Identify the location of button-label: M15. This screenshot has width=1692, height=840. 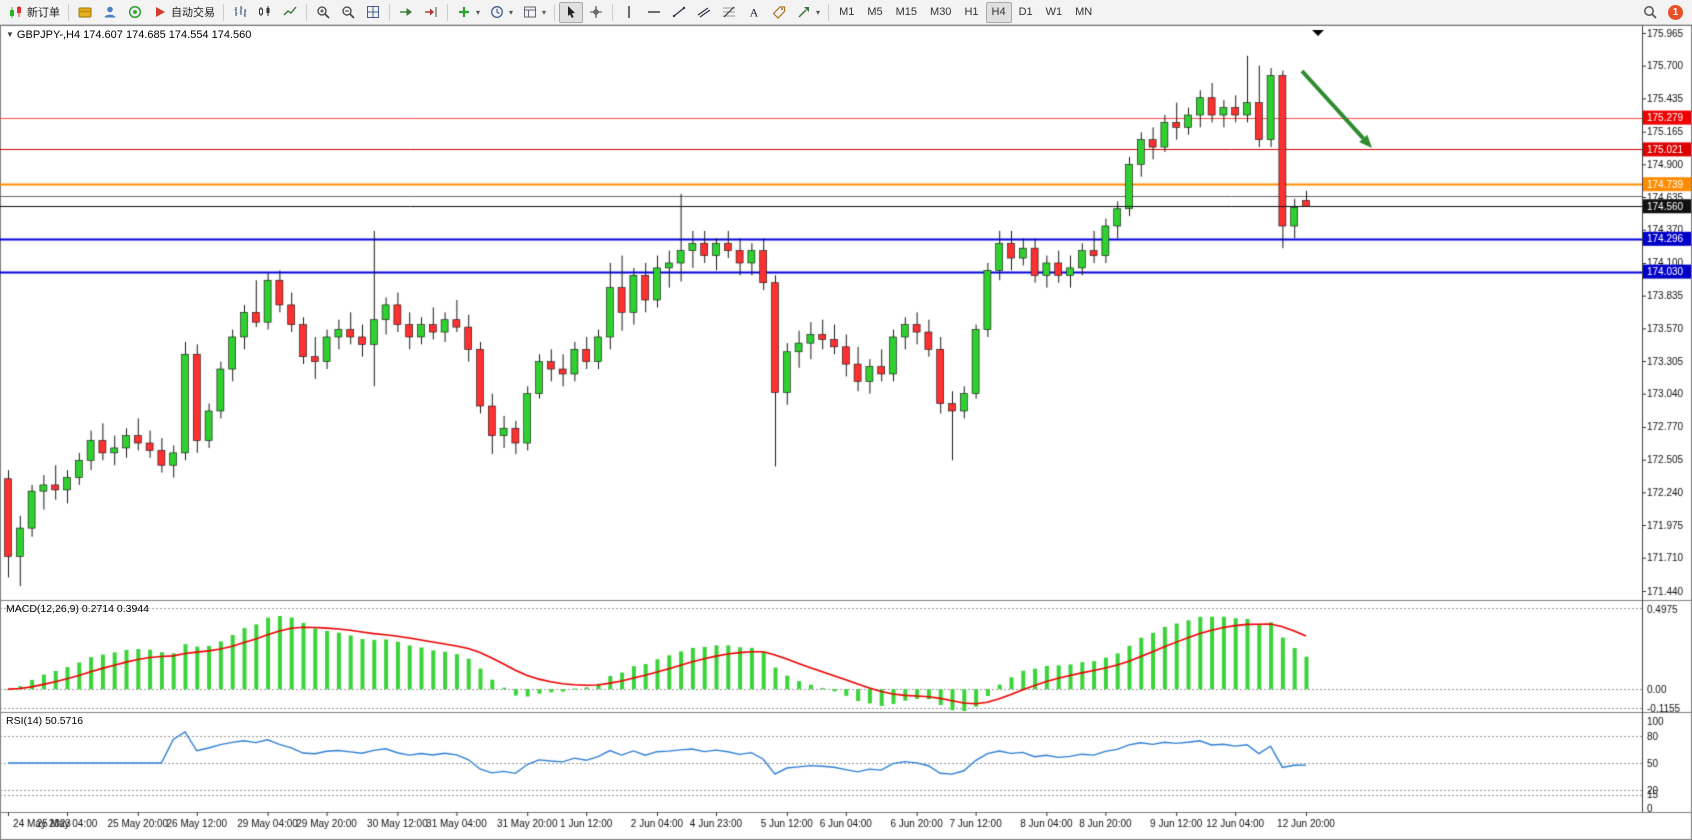
(906, 12).